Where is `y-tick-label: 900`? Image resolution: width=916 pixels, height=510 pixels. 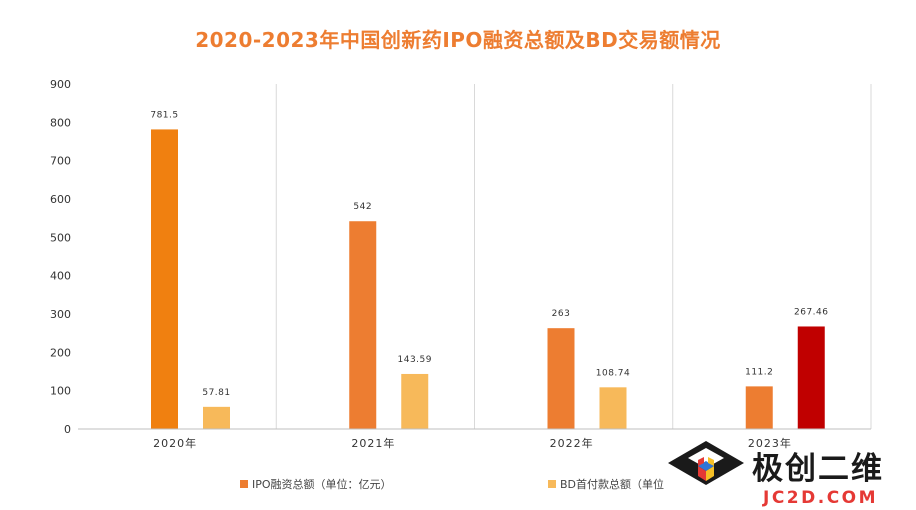
y-tick-label: 900 is located at coordinates (60, 84).